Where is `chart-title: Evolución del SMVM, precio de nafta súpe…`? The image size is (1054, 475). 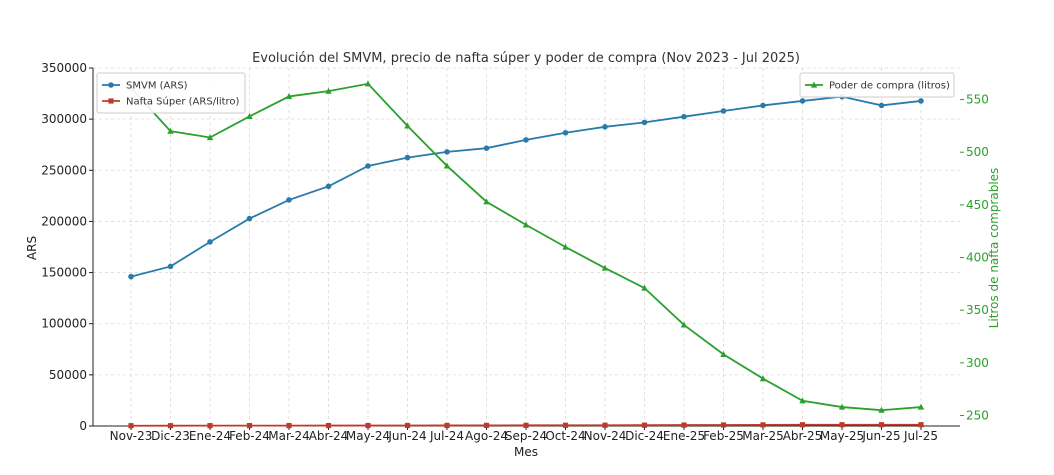 chart-title: Evolución del SMVM, precio de nafta súpe… is located at coordinates (526, 58).